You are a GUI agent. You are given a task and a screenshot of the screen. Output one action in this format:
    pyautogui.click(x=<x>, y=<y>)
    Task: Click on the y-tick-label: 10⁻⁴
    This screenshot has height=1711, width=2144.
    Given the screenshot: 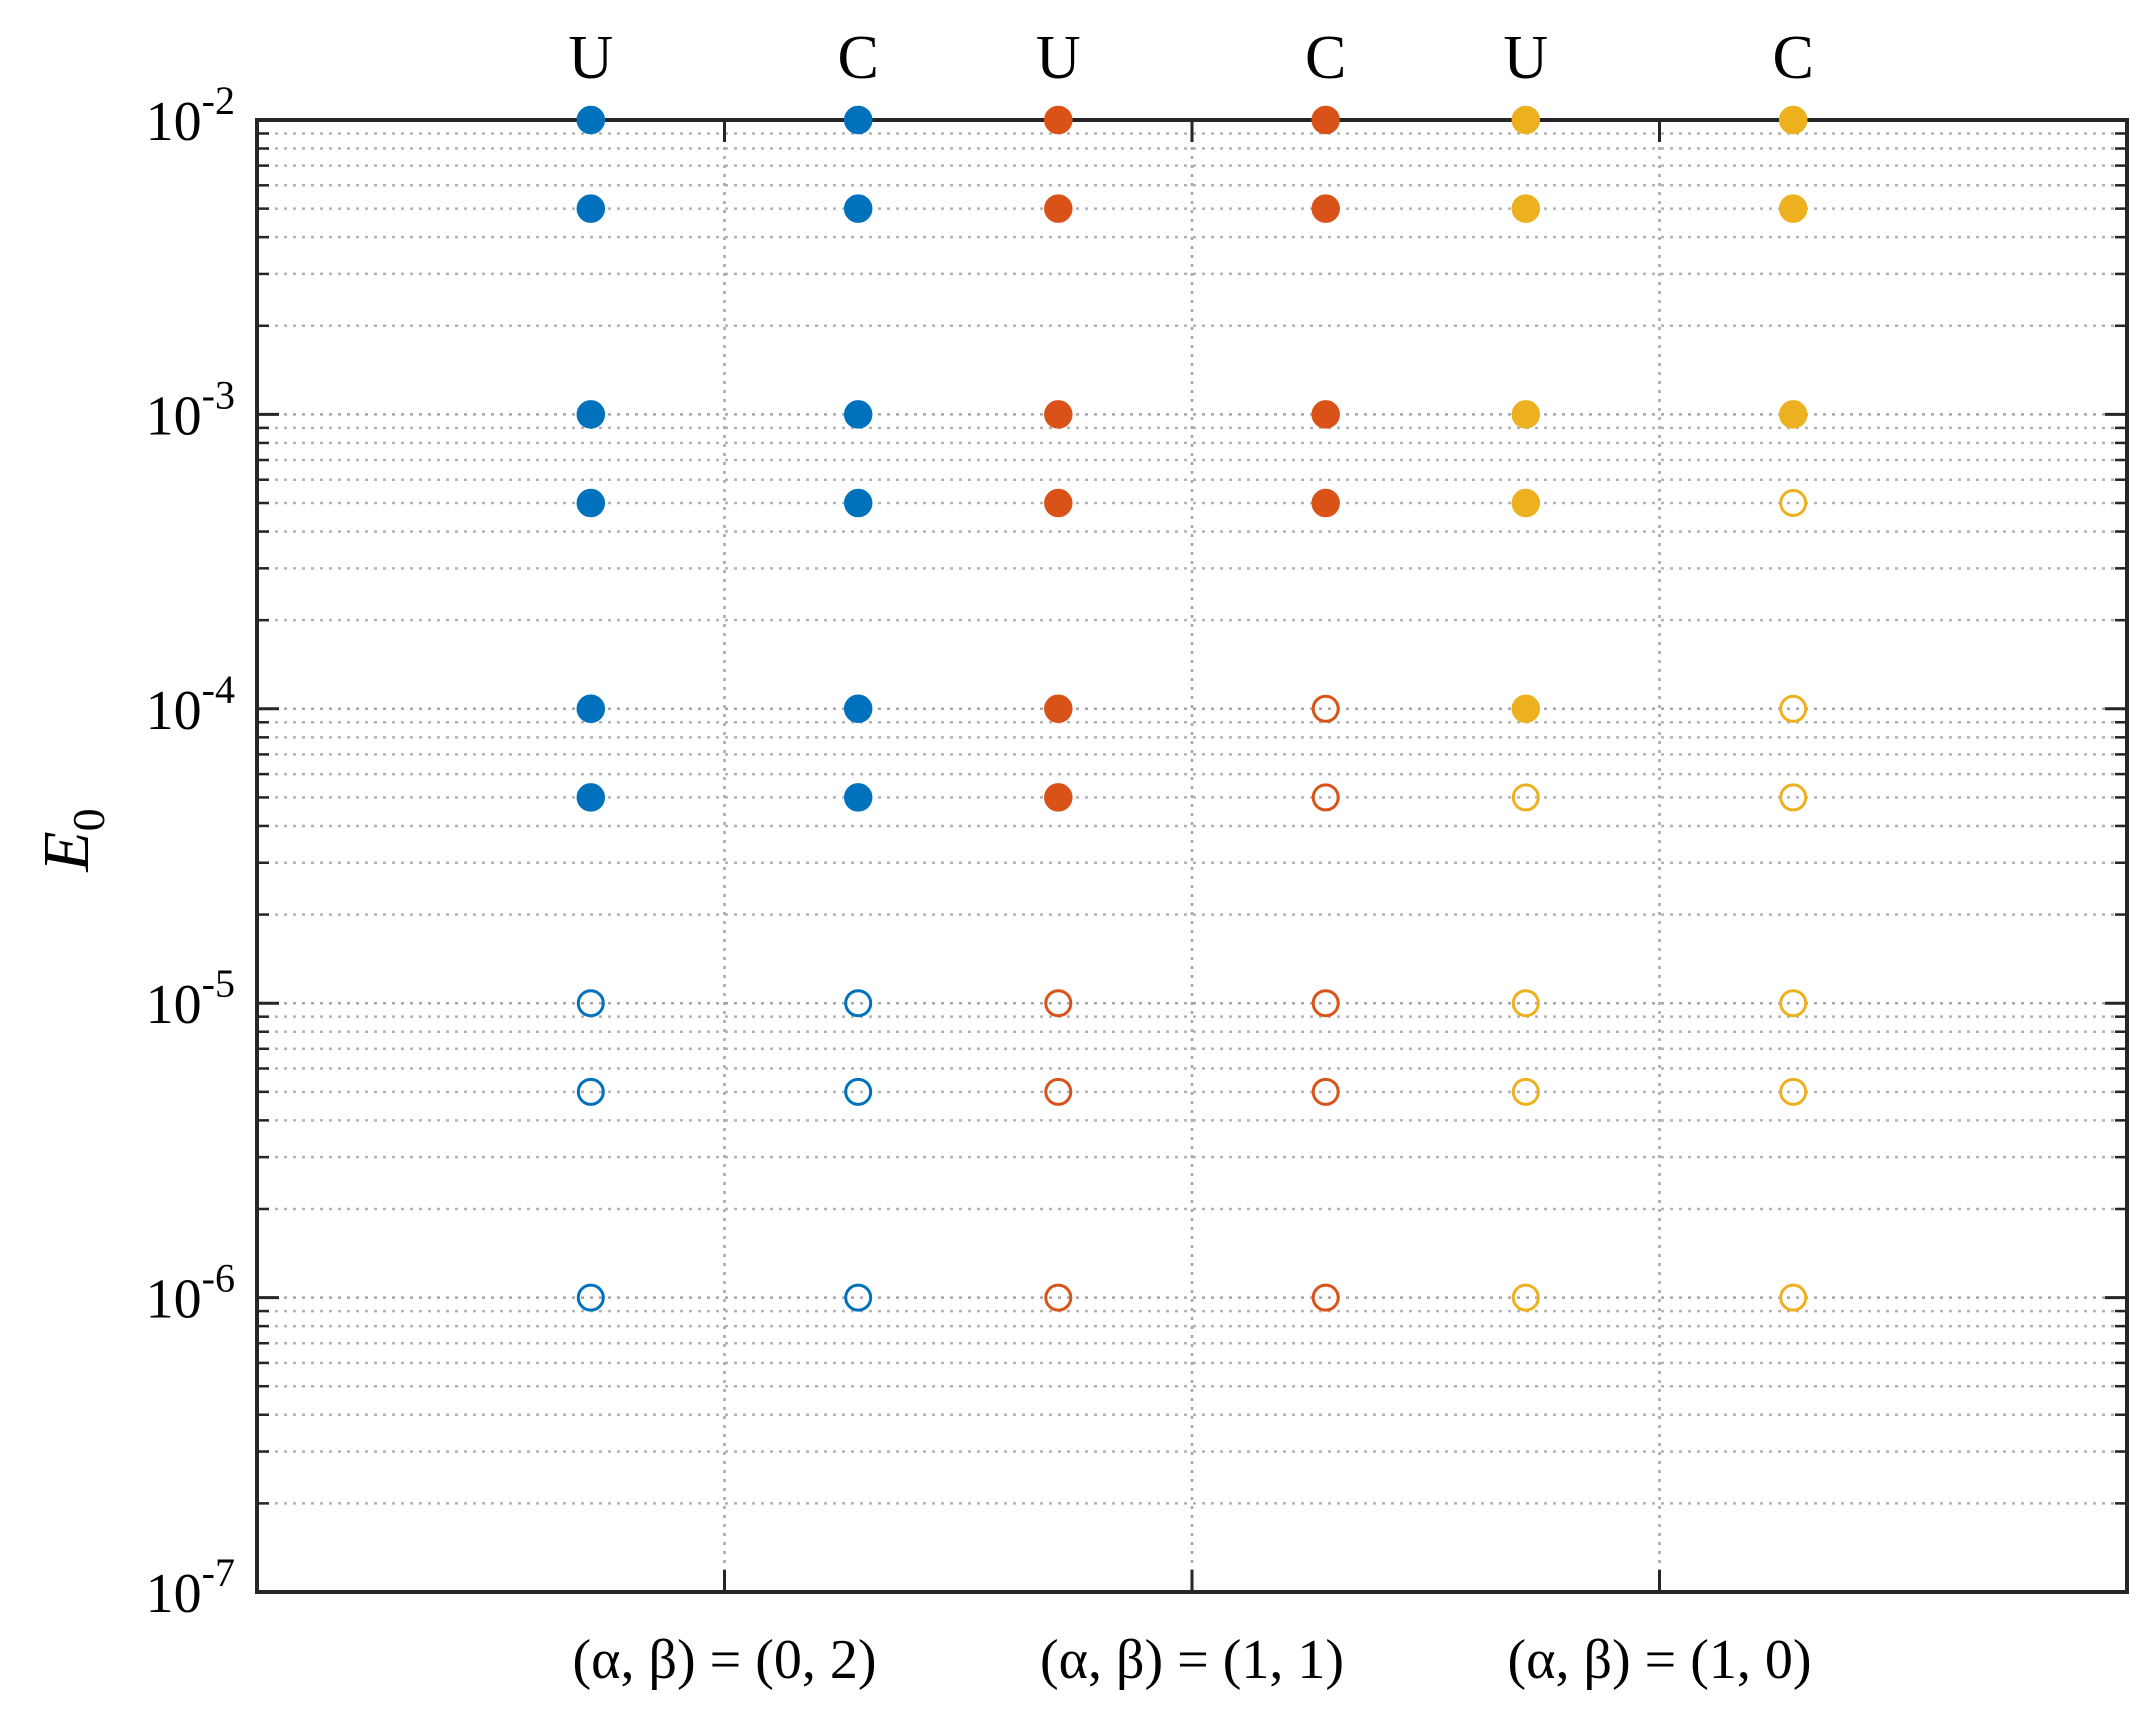 What is the action you would take?
    pyautogui.click(x=190, y=704)
    